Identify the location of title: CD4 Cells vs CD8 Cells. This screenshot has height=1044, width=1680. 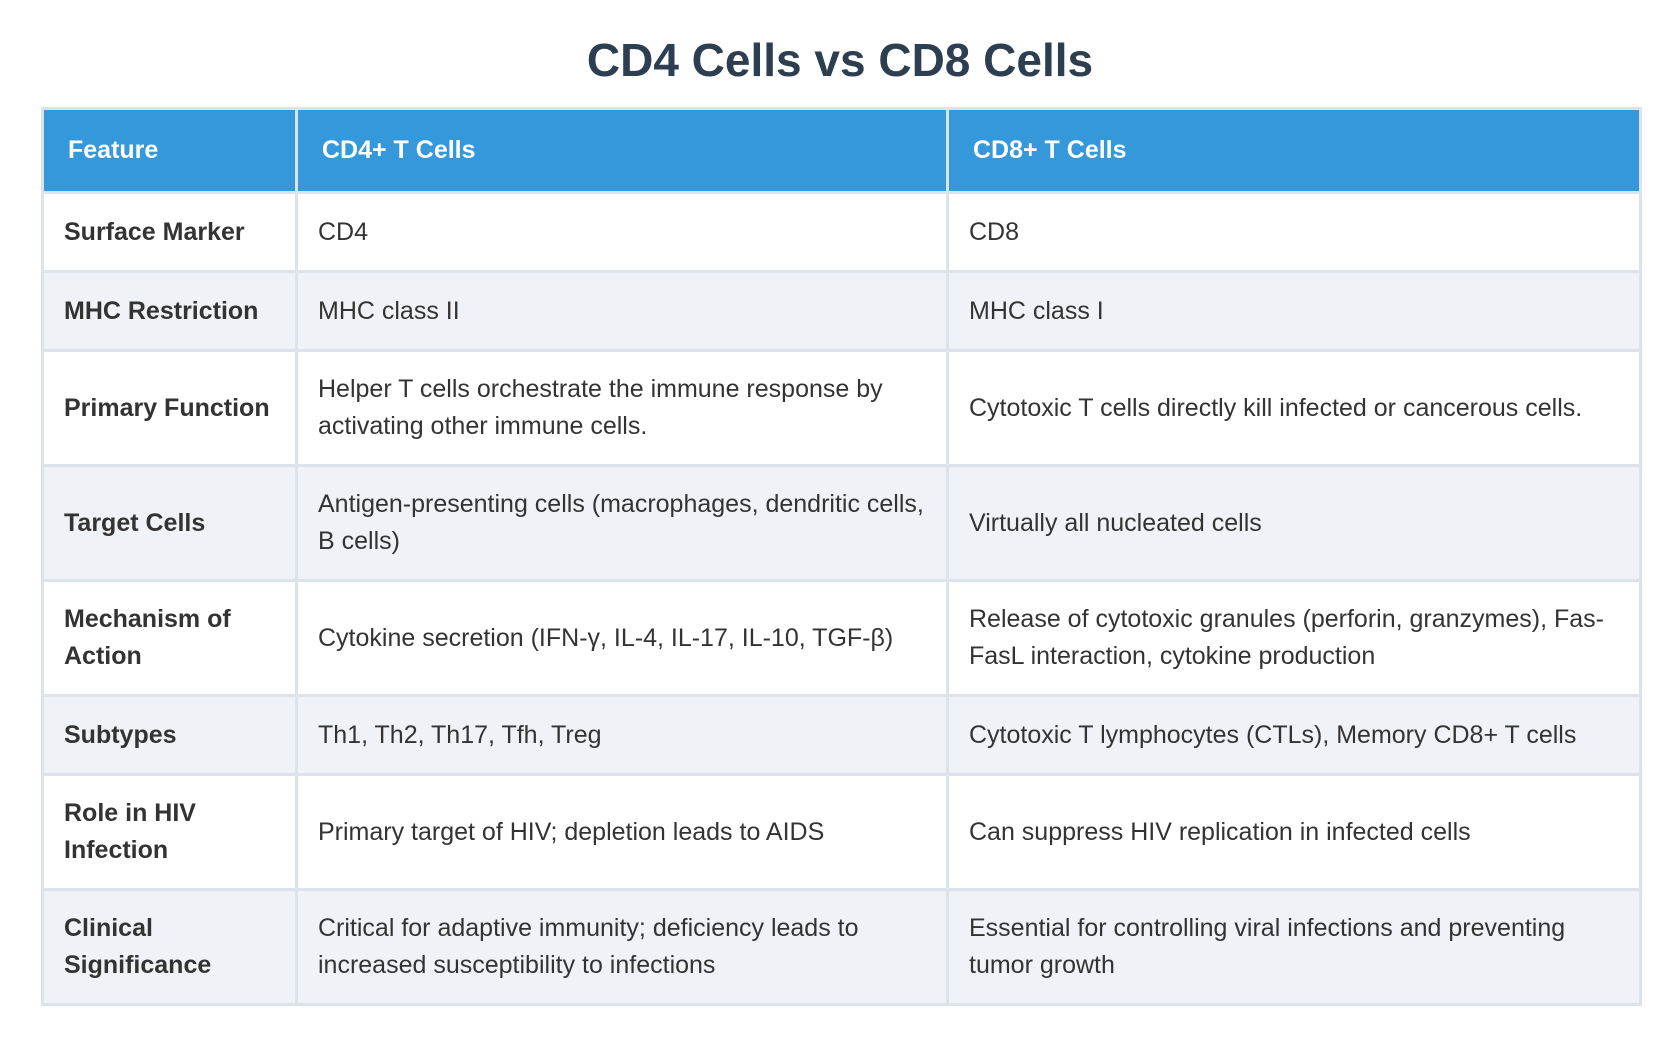
(840, 60).